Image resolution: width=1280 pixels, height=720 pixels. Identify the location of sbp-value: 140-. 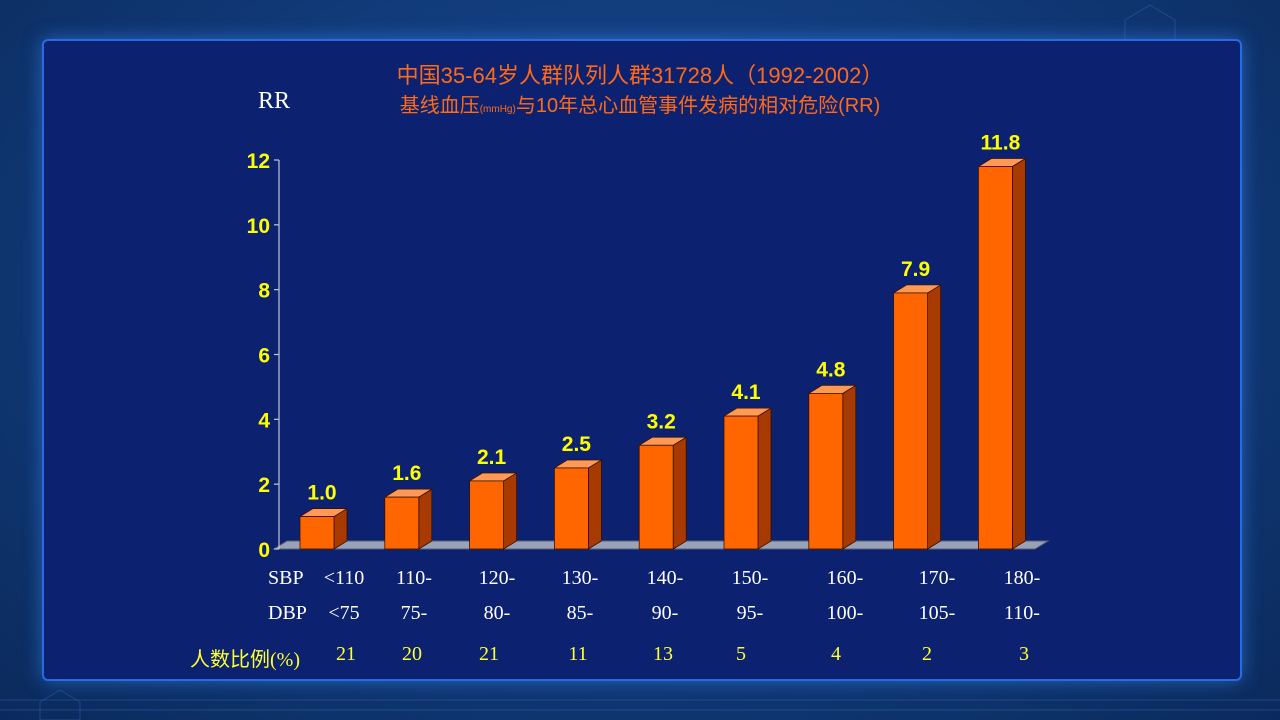
(665, 578).